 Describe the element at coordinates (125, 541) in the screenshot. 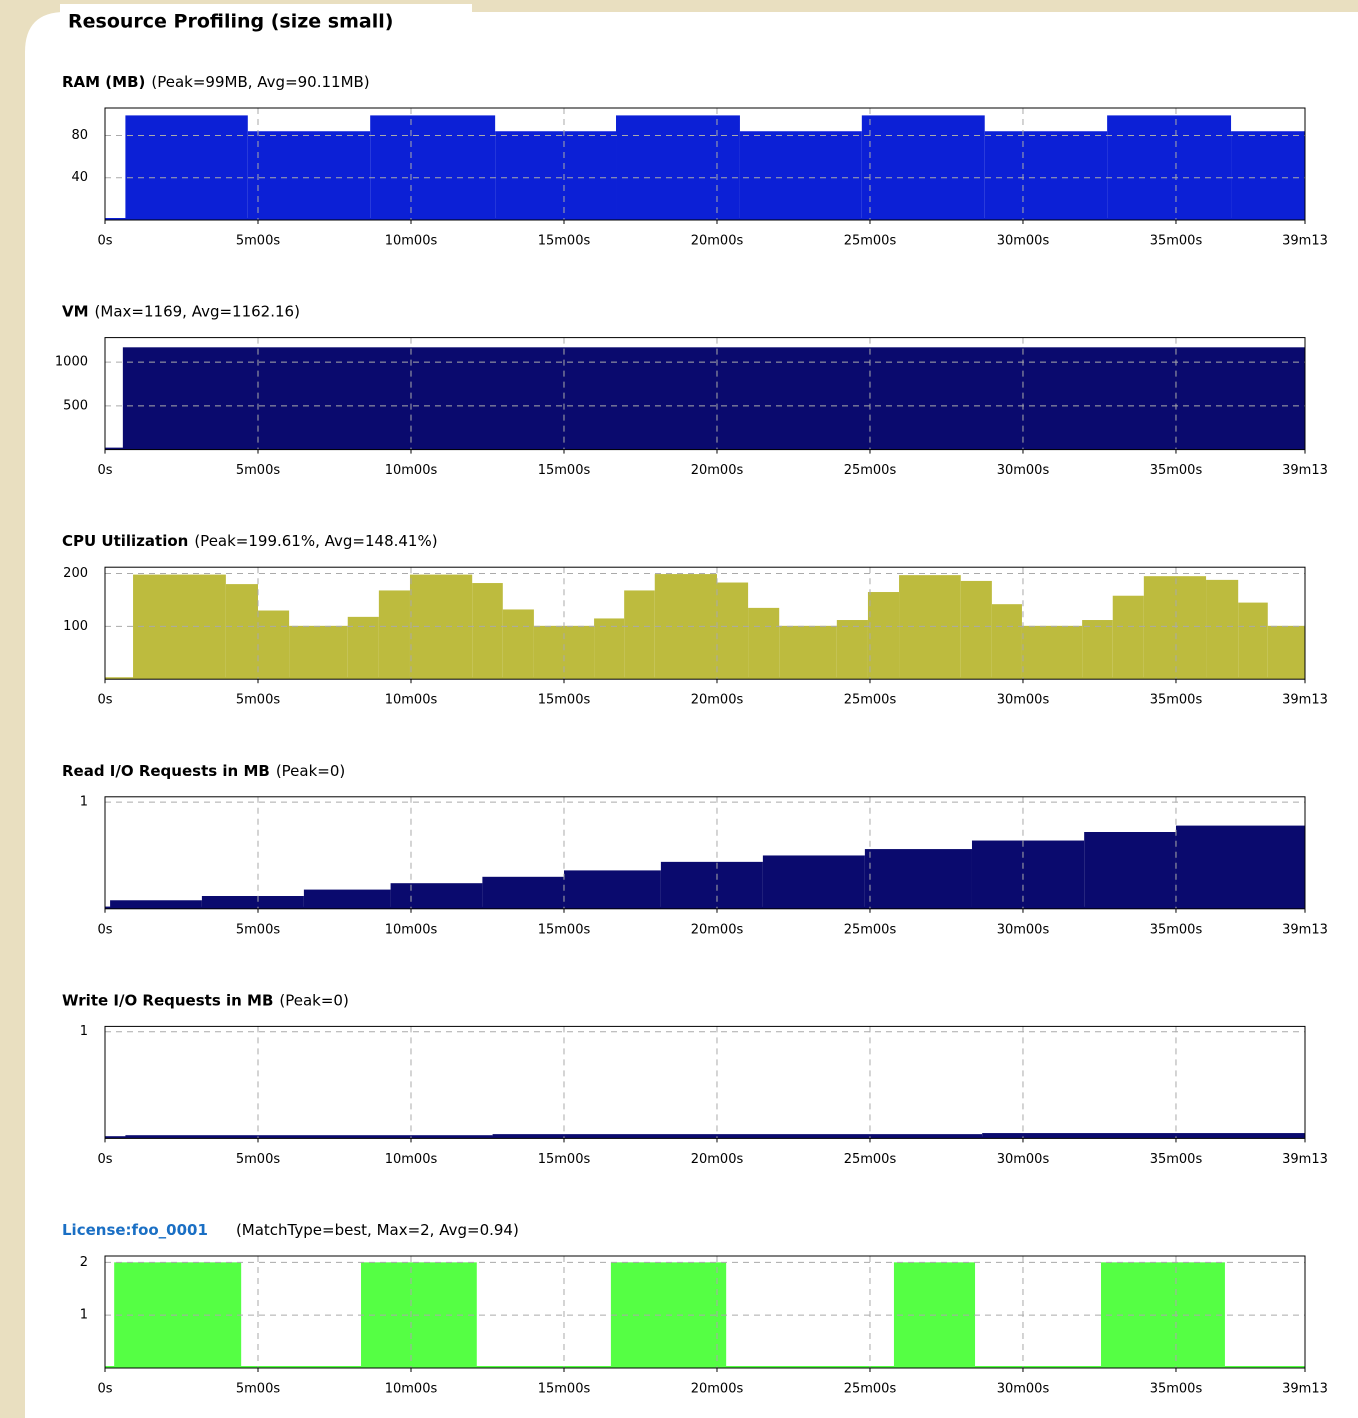

I see `chart-title: CPU Utilization` at that location.